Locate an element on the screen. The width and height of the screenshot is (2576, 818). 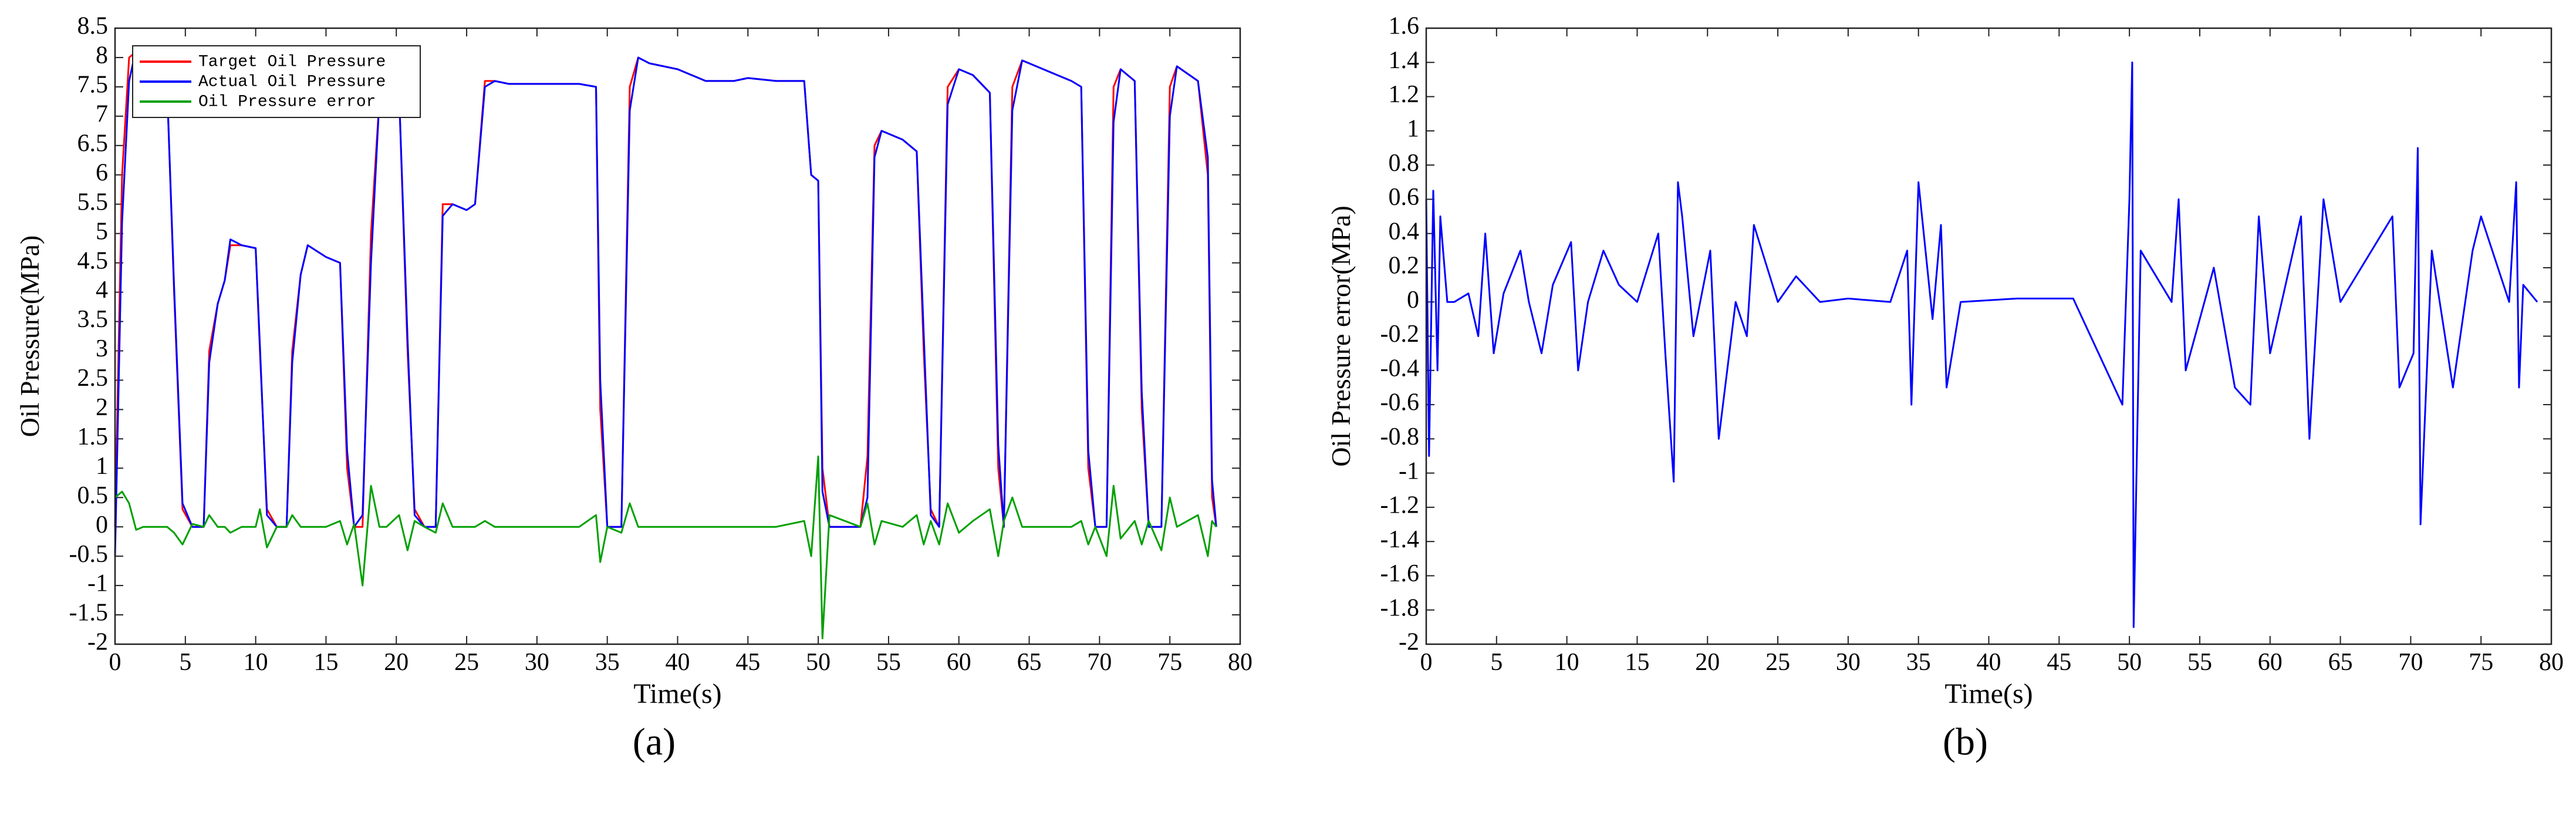
y-tick-label: -1.8 is located at coordinates (1400, 607).